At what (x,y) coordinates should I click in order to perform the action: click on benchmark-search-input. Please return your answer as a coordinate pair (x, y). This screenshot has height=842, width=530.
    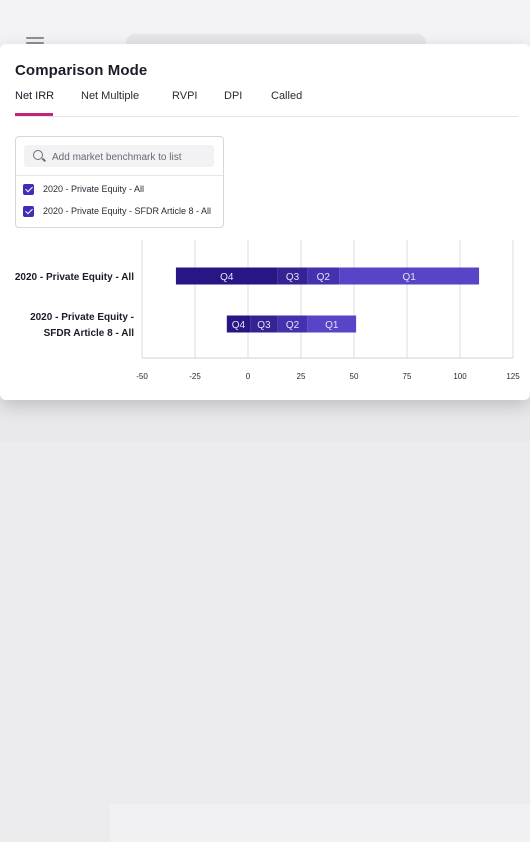
    Looking at the image, I should click on (132, 157).